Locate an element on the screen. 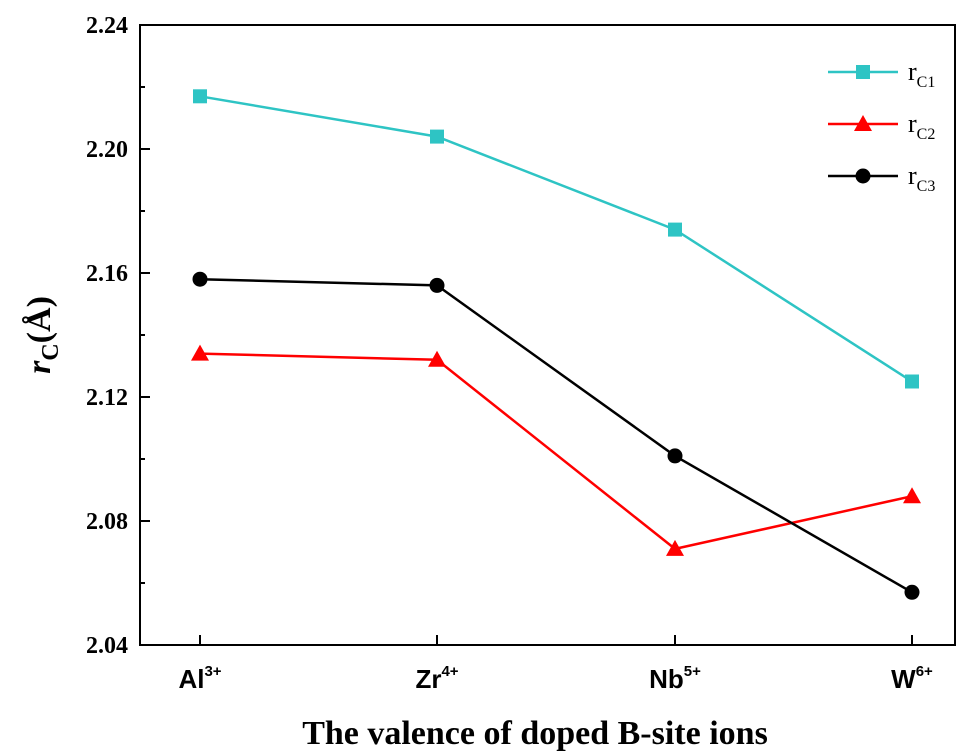  data-point: 2.156 is located at coordinates (437, 285).